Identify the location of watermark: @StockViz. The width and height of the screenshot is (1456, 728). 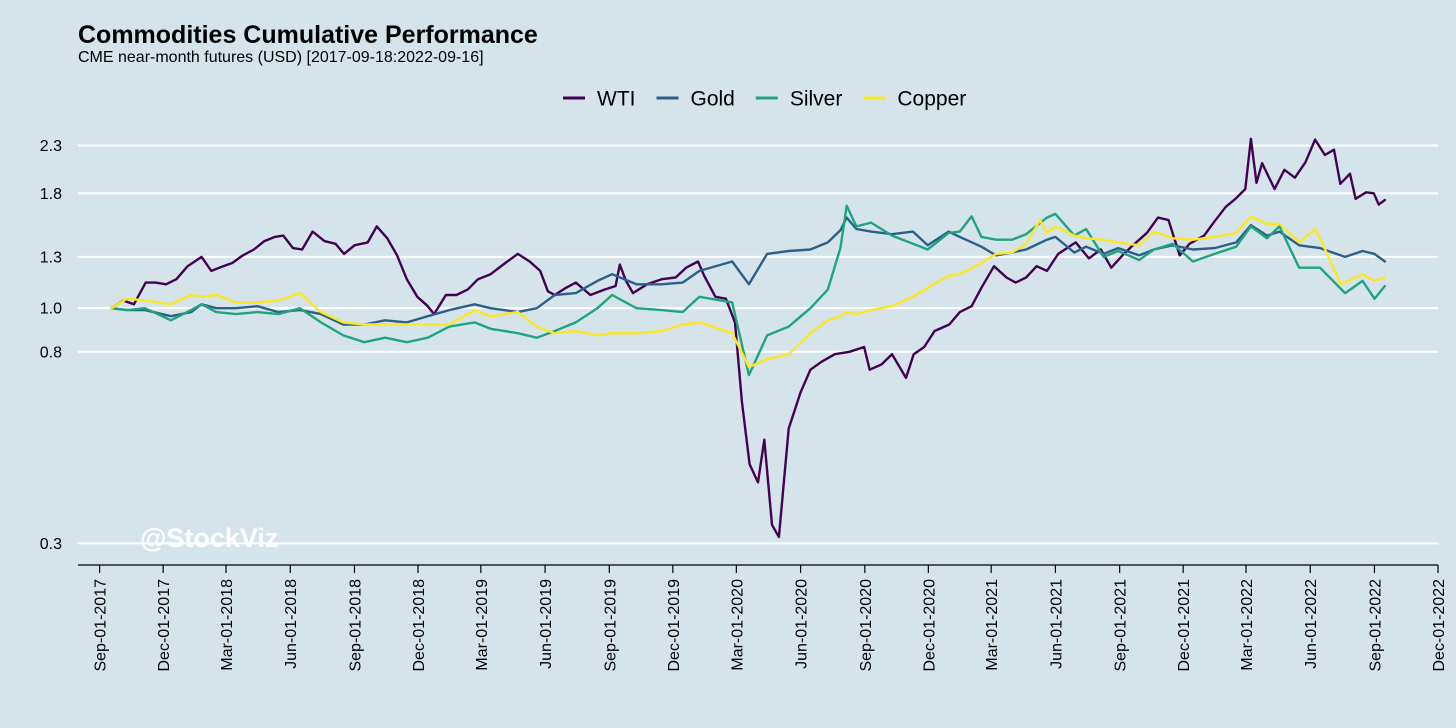
(209, 538).